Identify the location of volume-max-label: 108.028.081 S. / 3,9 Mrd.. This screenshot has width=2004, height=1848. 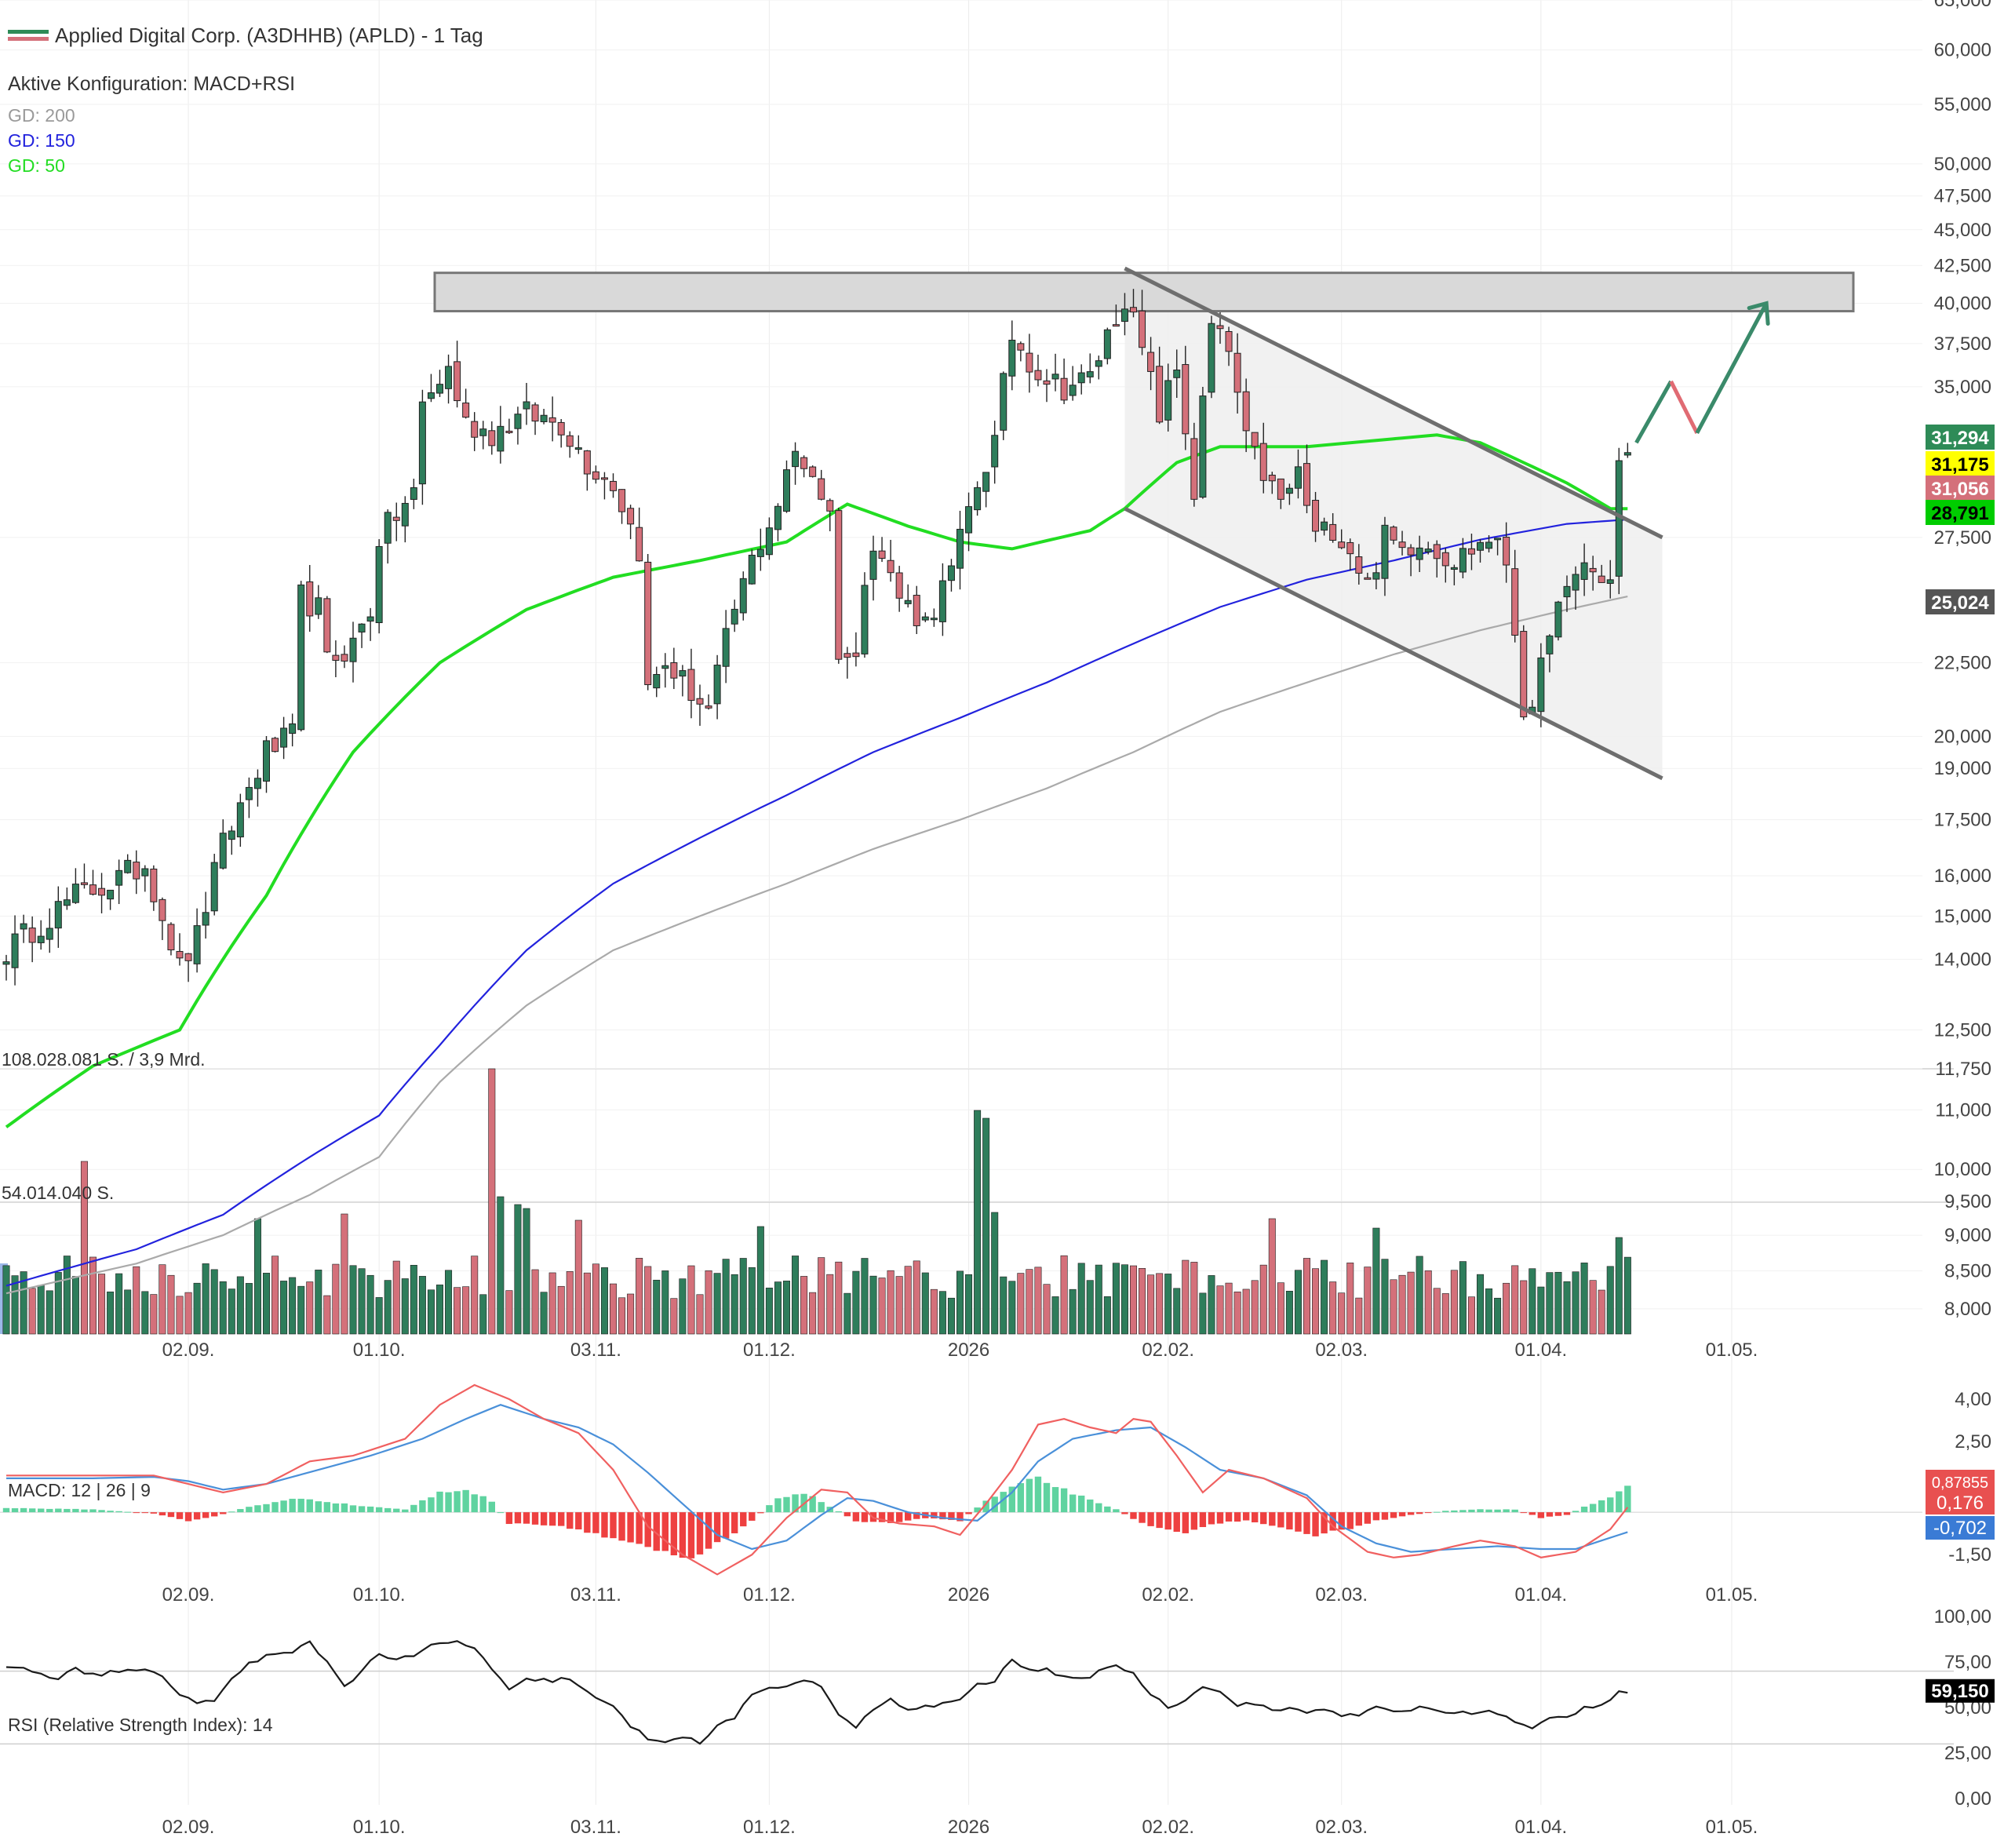
(104, 1059).